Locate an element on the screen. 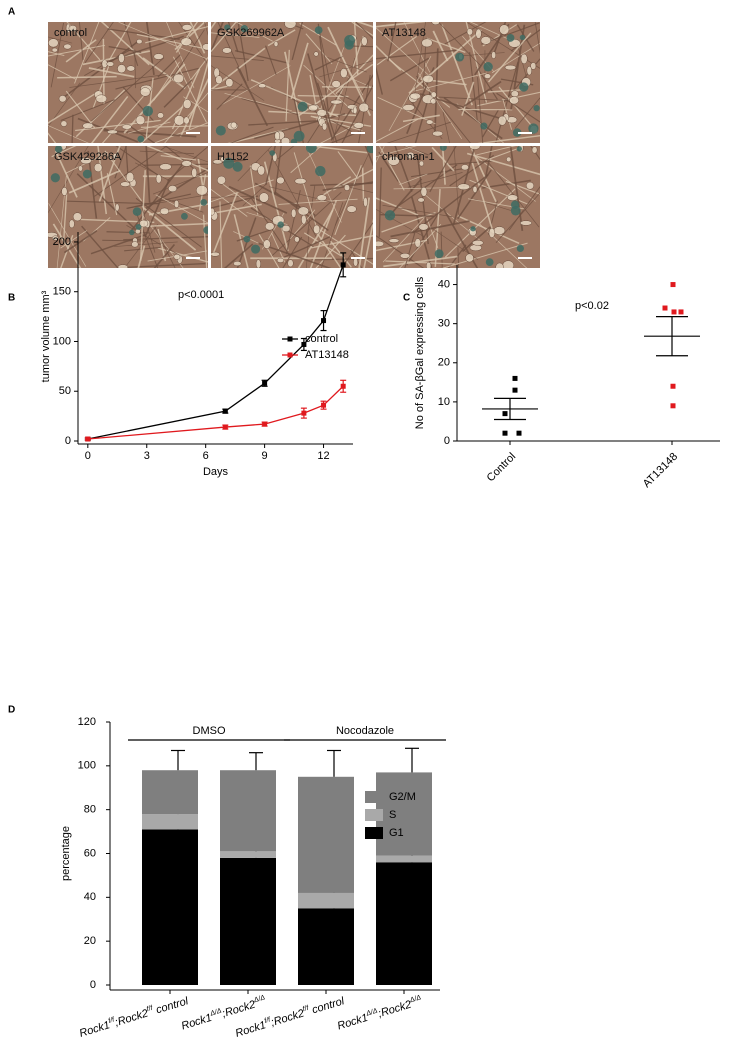 The width and height of the screenshot is (738, 1057). micrograph: H1152 is located at coordinates (292, 207).